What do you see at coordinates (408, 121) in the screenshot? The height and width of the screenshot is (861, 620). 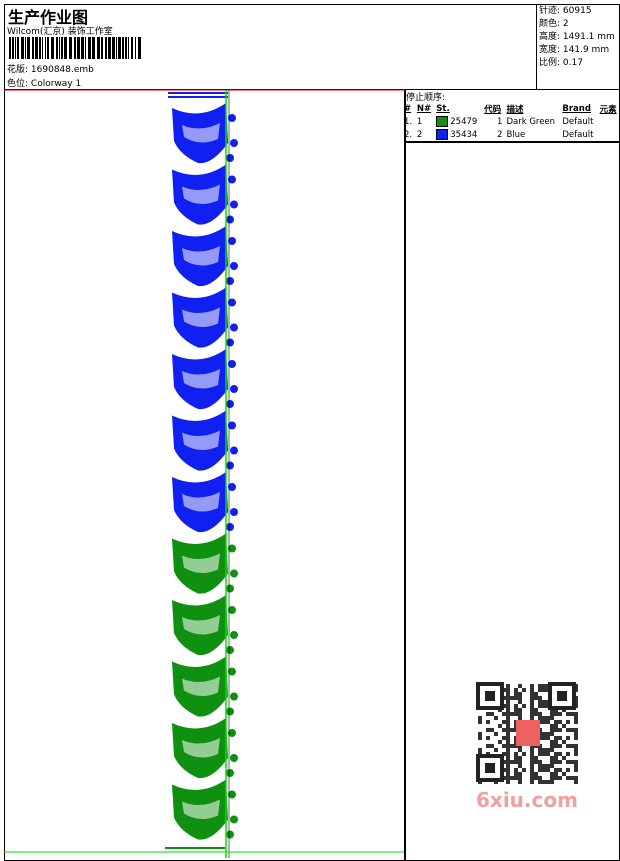 I see `row-index: 1.` at bounding box center [408, 121].